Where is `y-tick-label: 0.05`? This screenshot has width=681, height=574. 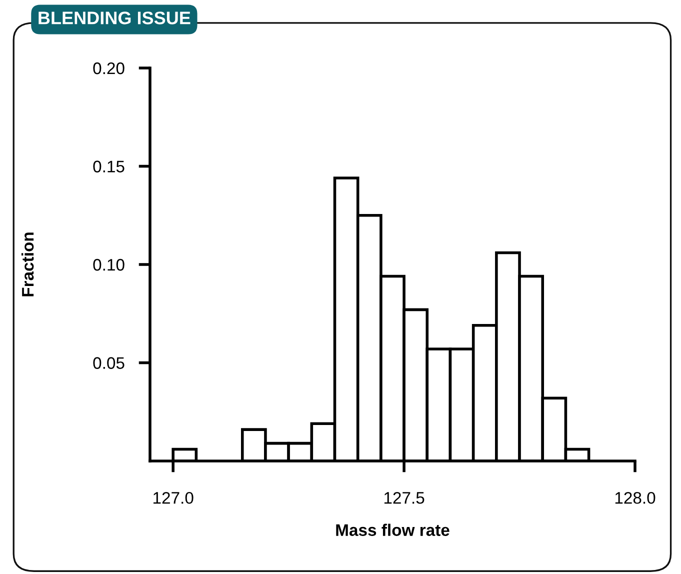 y-tick-label: 0.05 is located at coordinates (108, 363).